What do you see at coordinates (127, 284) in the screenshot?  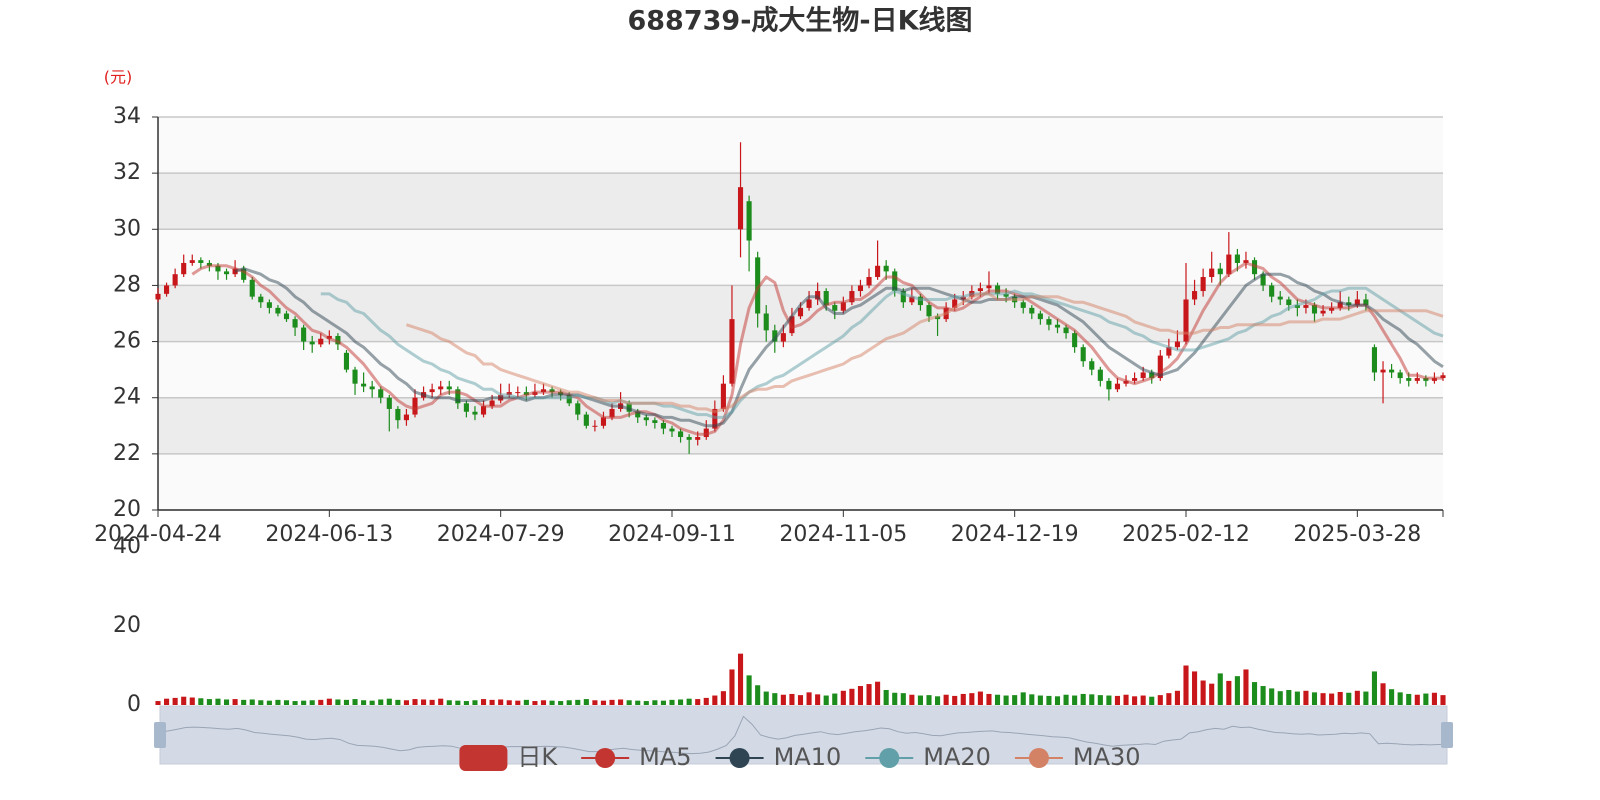 I see `y-tick-label: 28` at bounding box center [127, 284].